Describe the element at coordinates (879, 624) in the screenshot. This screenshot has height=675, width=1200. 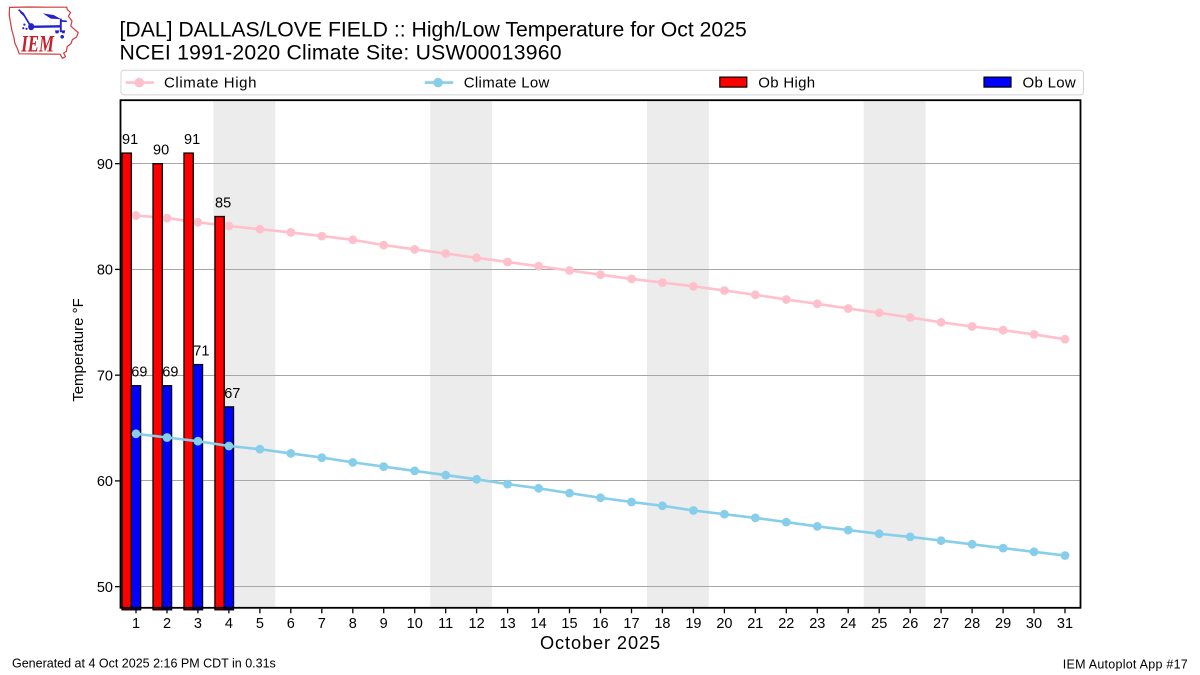
I see `svg-text: 25` at that location.